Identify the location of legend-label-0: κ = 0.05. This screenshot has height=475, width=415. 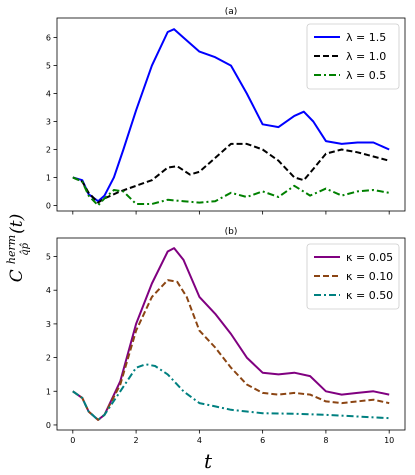
(369, 257).